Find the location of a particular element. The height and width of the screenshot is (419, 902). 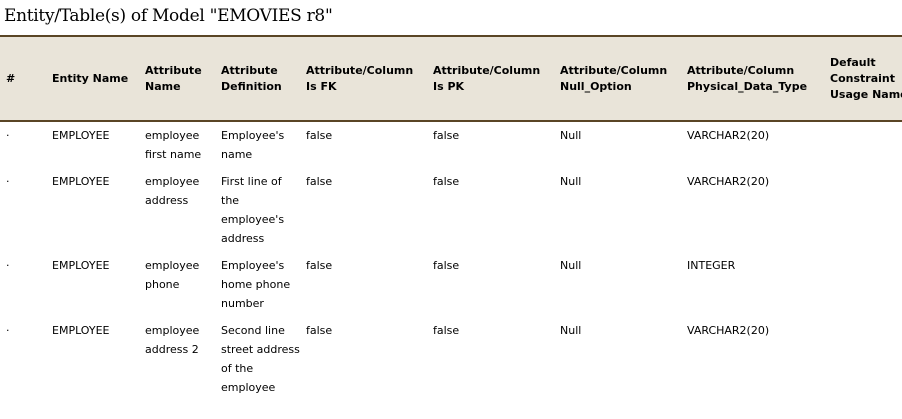

column-header-default-constraint: Default Constraint Usage Name is located at coordinates (866, 78).